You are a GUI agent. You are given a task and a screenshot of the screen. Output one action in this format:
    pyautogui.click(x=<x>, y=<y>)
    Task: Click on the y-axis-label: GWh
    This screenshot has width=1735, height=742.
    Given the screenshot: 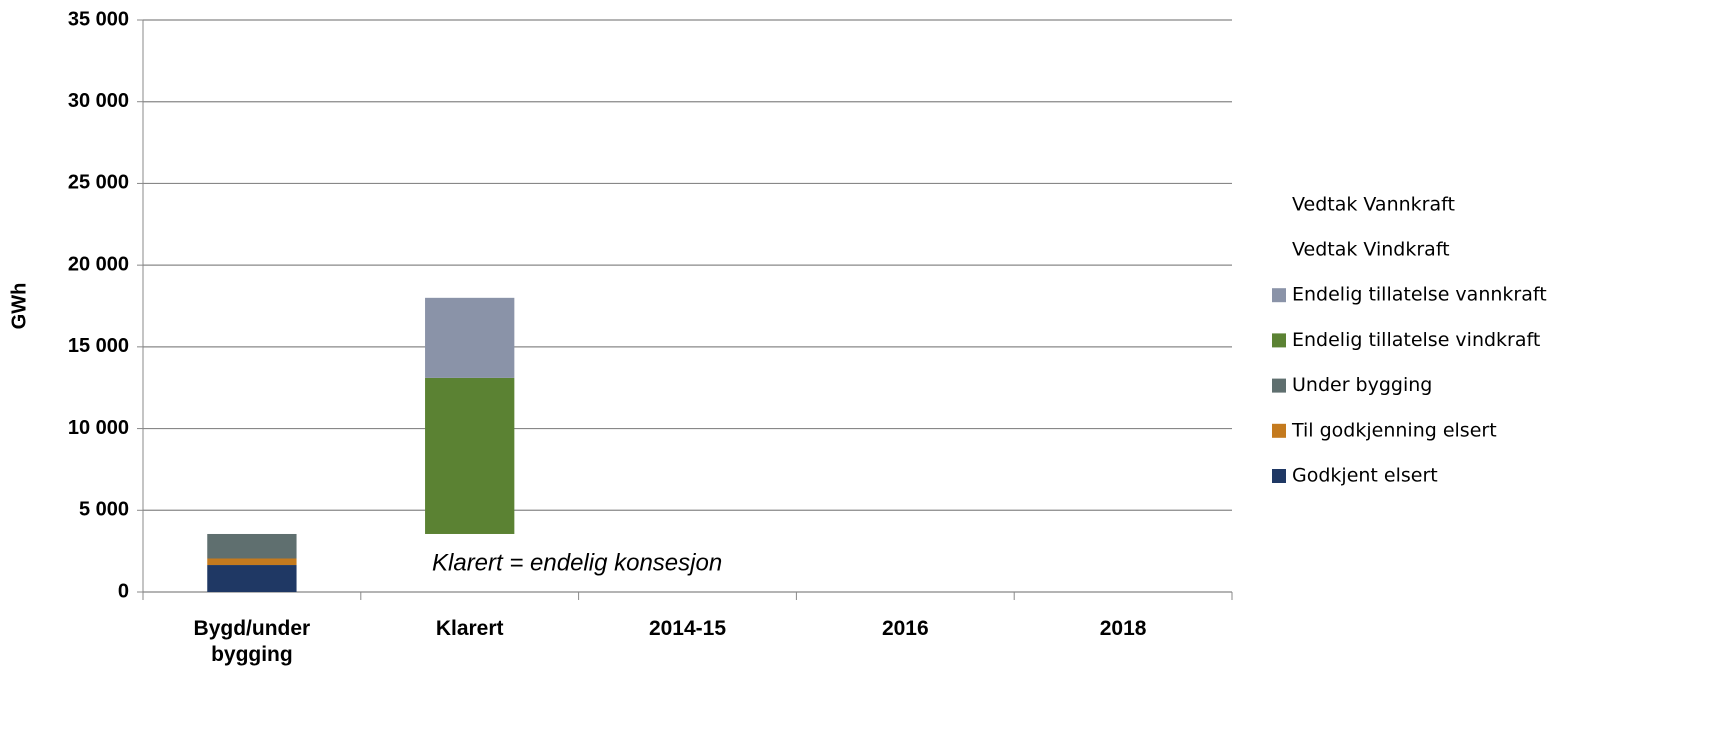 What is the action you would take?
    pyautogui.click(x=19, y=306)
    